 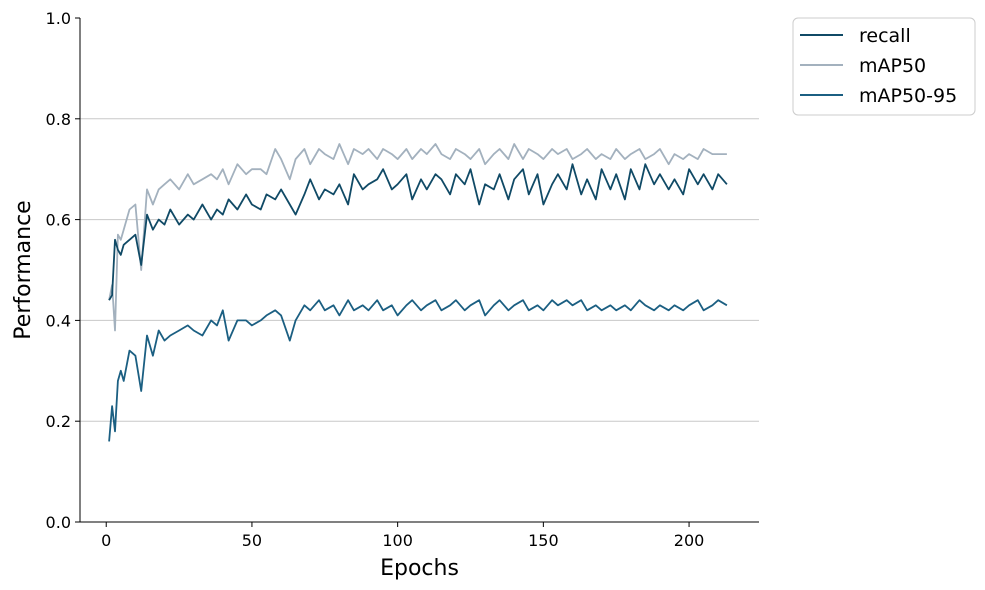 What do you see at coordinates (885, 36) in the screenshot?
I see `legend-label: recall` at bounding box center [885, 36].